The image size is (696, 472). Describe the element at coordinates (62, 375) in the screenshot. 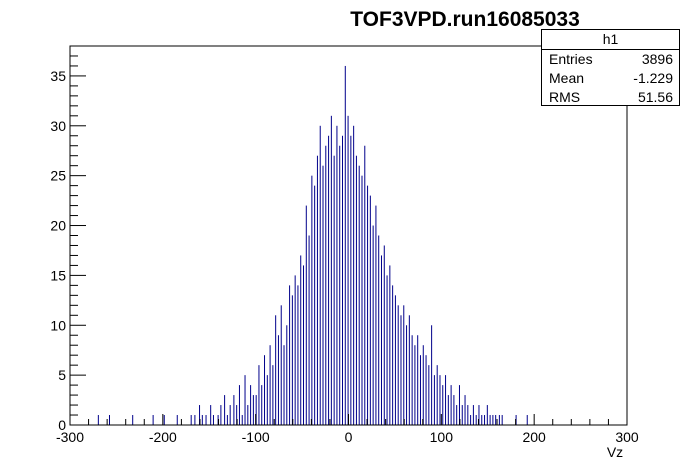

I see `y-tick-label: 5` at that location.